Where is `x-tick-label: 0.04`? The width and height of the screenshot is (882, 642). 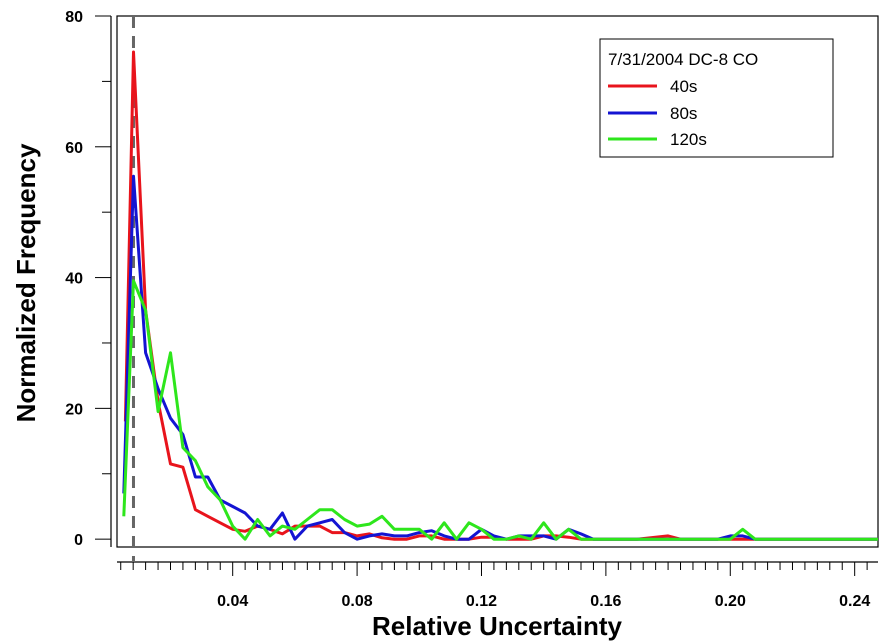
x-tick-label: 0.04 is located at coordinates (232, 601).